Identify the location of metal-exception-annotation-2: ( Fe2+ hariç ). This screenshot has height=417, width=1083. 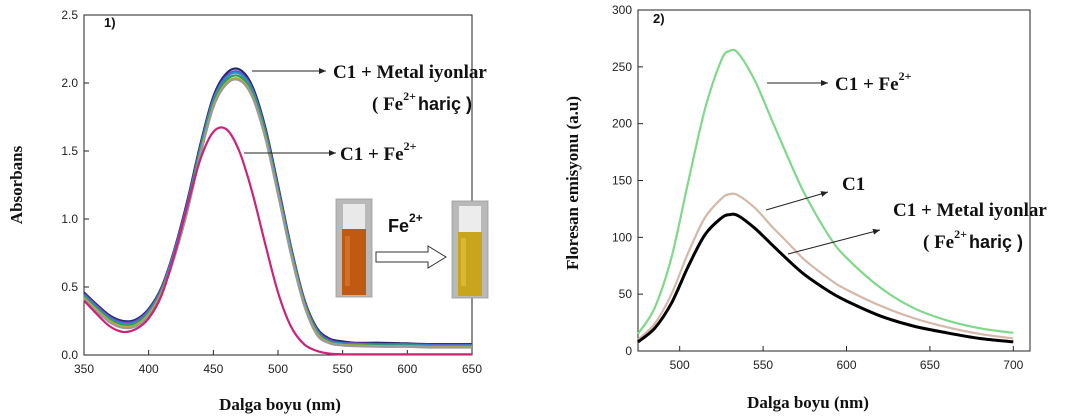
(973, 240).